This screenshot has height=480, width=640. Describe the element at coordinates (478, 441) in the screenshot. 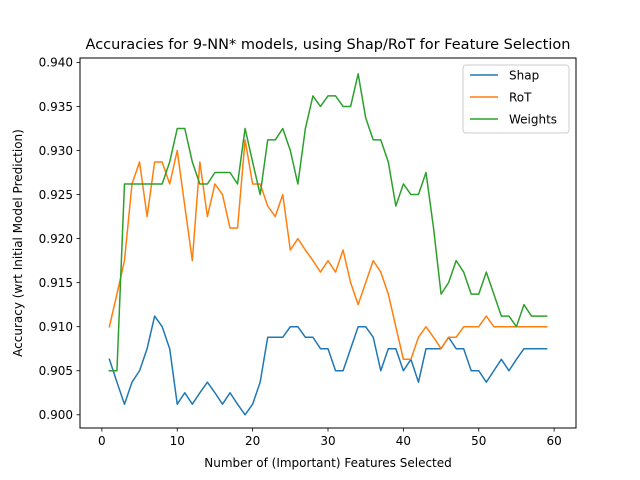

I see `x-tick-label: 50` at that location.